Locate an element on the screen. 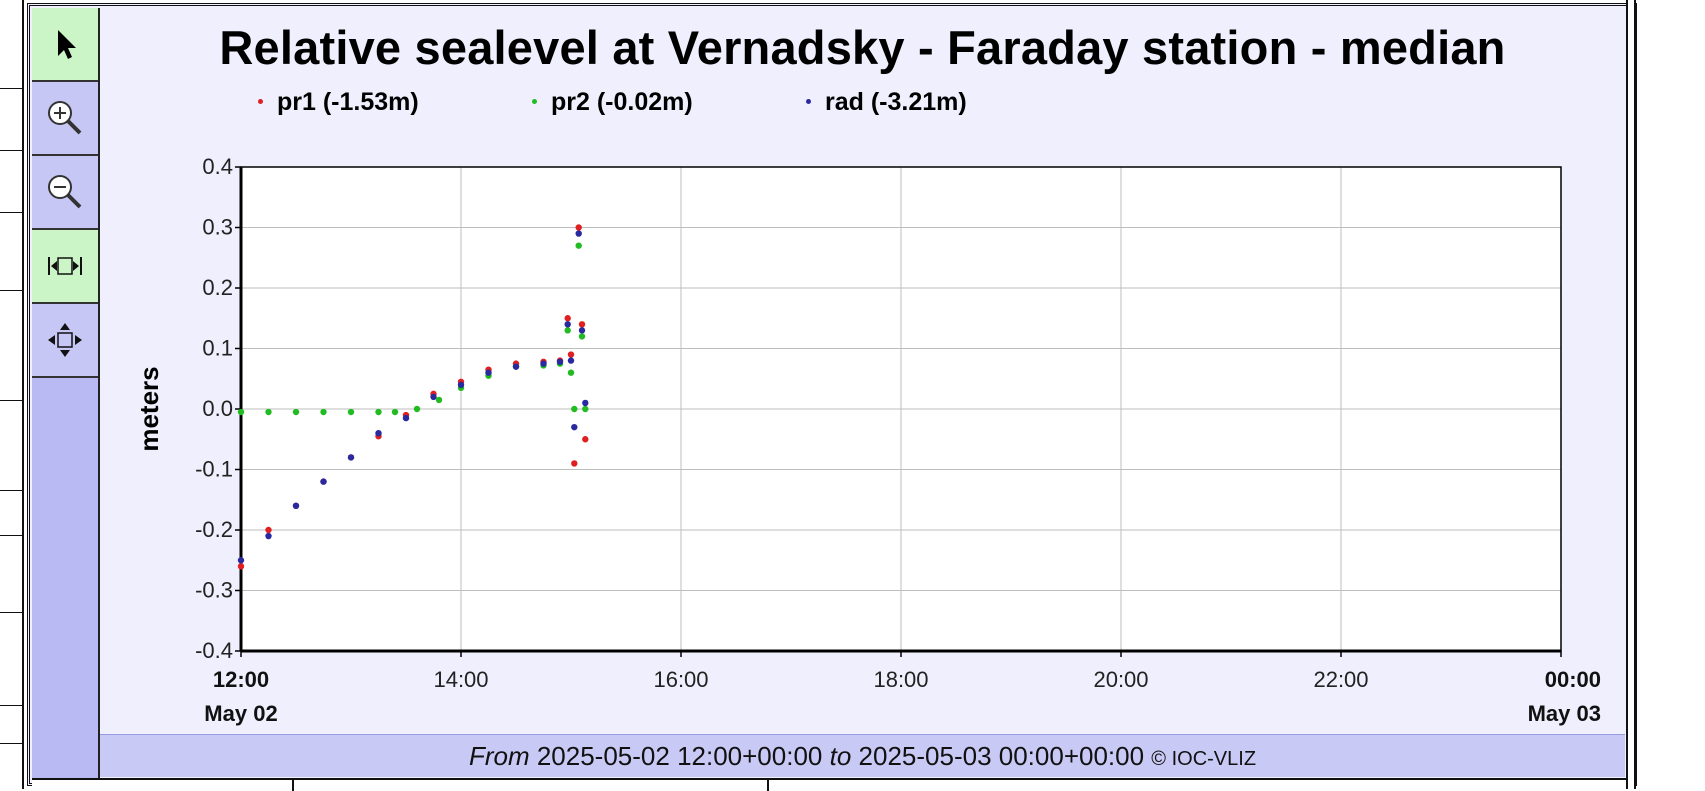  legend-marker-pr2 is located at coordinates (534, 101).